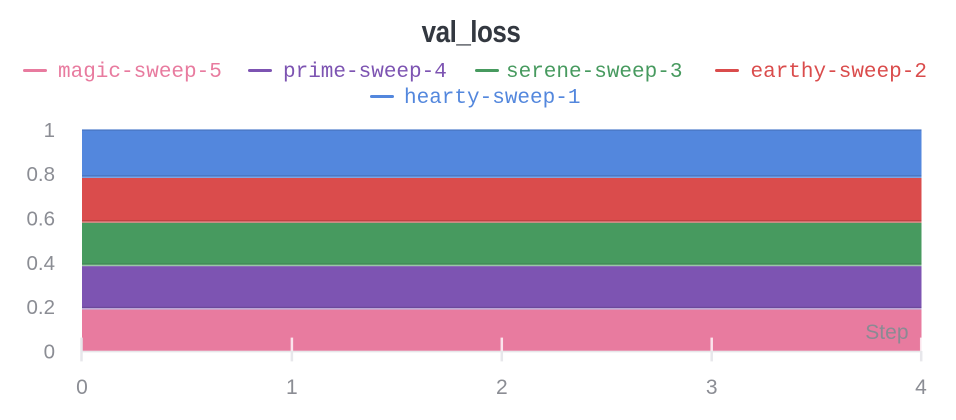 This screenshot has width=956, height=420. Describe the element at coordinates (886, 332) in the screenshot. I see `svg-text: Step` at that location.